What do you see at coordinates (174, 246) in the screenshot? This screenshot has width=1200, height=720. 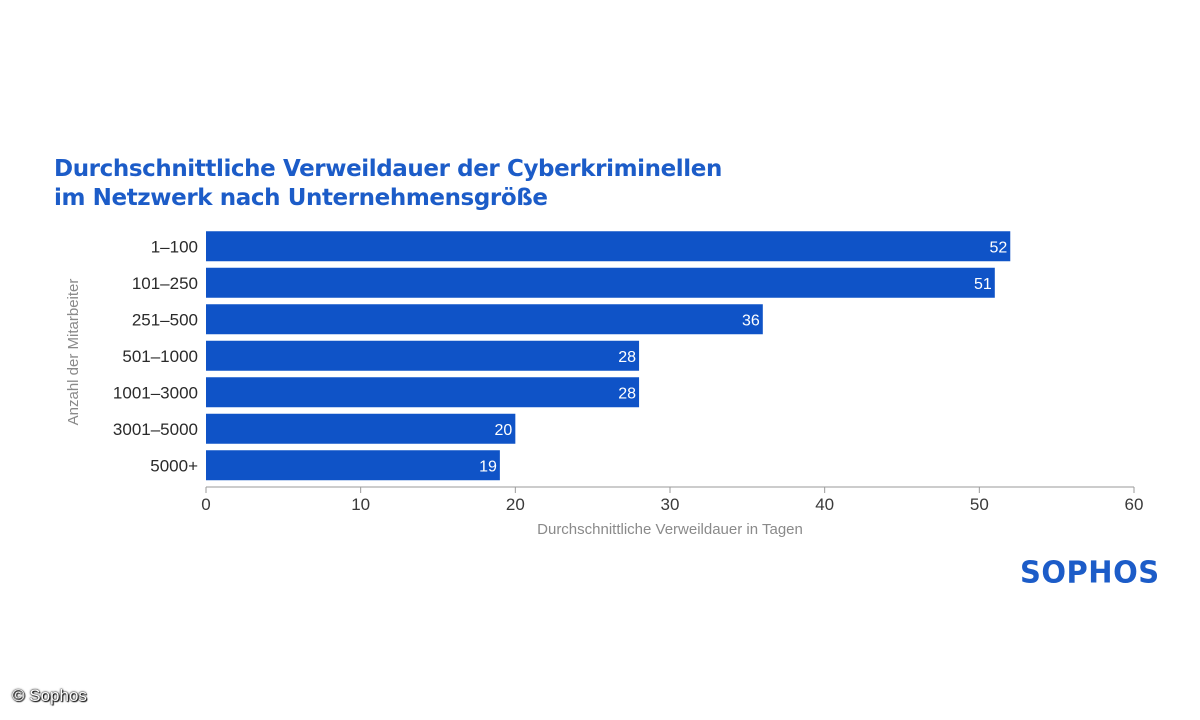 I see `category-label-1: 1–100` at bounding box center [174, 246].